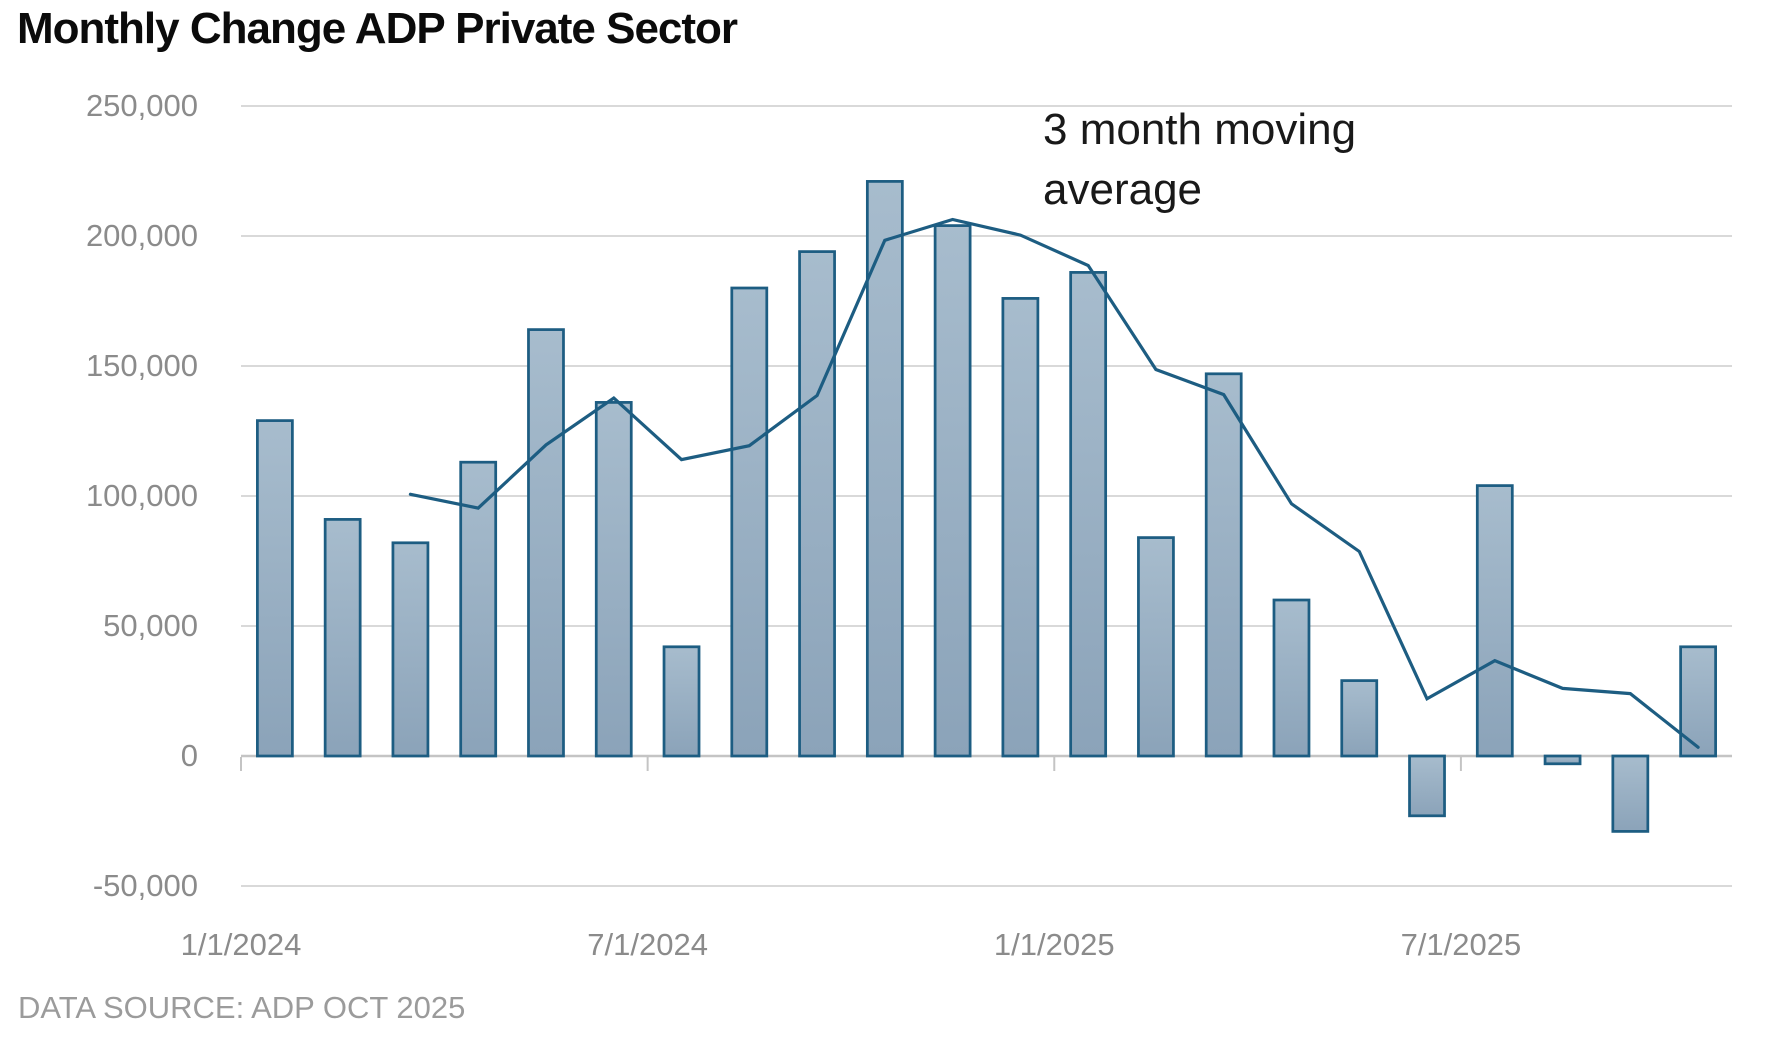  What do you see at coordinates (1200, 129) in the screenshot?
I see `annotation-line-1: 3 month moving` at bounding box center [1200, 129].